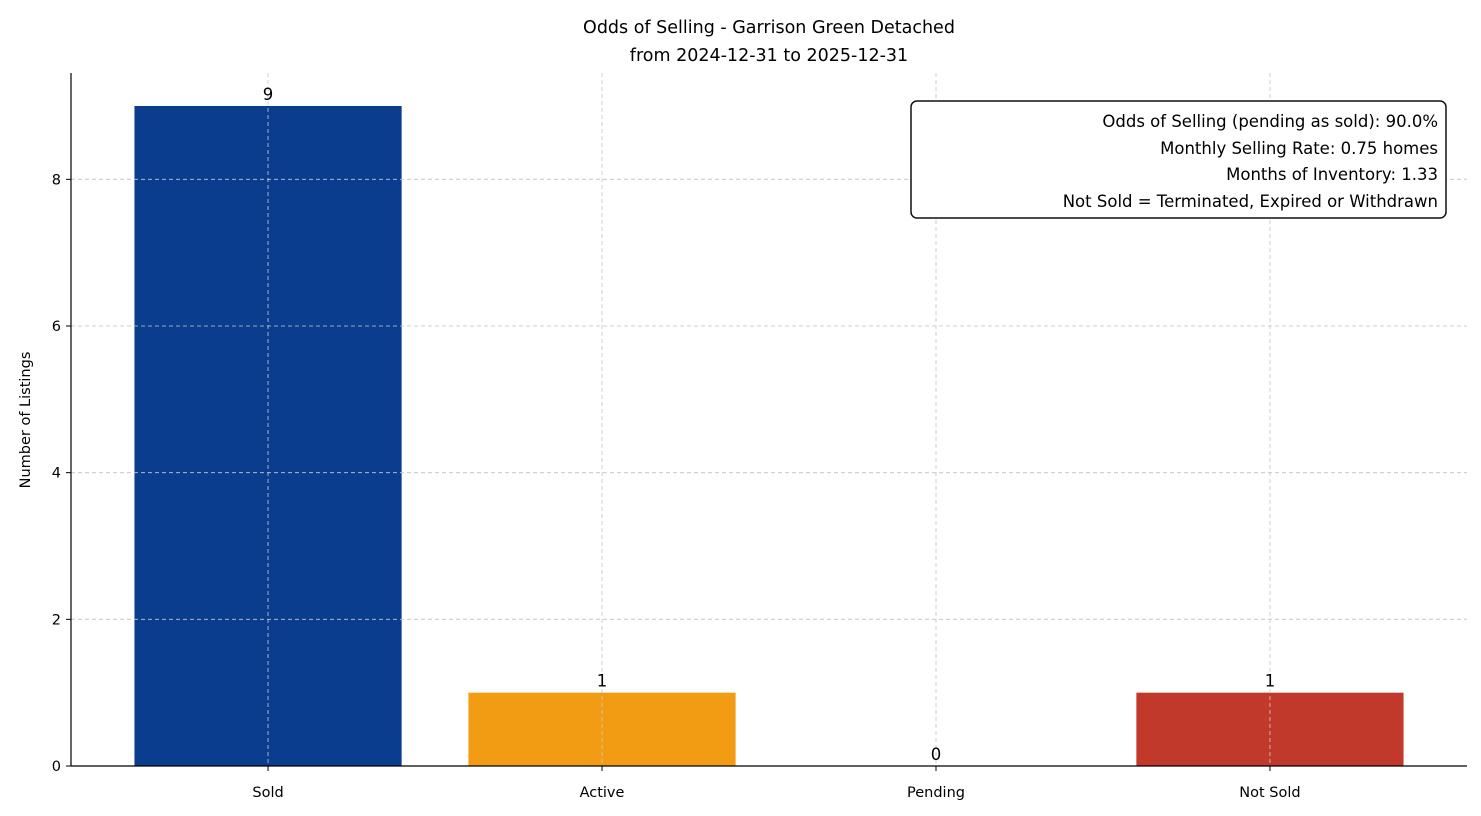 This screenshot has width=1481, height=816. I want to click on y-tick-label: 6, so click(56, 327).